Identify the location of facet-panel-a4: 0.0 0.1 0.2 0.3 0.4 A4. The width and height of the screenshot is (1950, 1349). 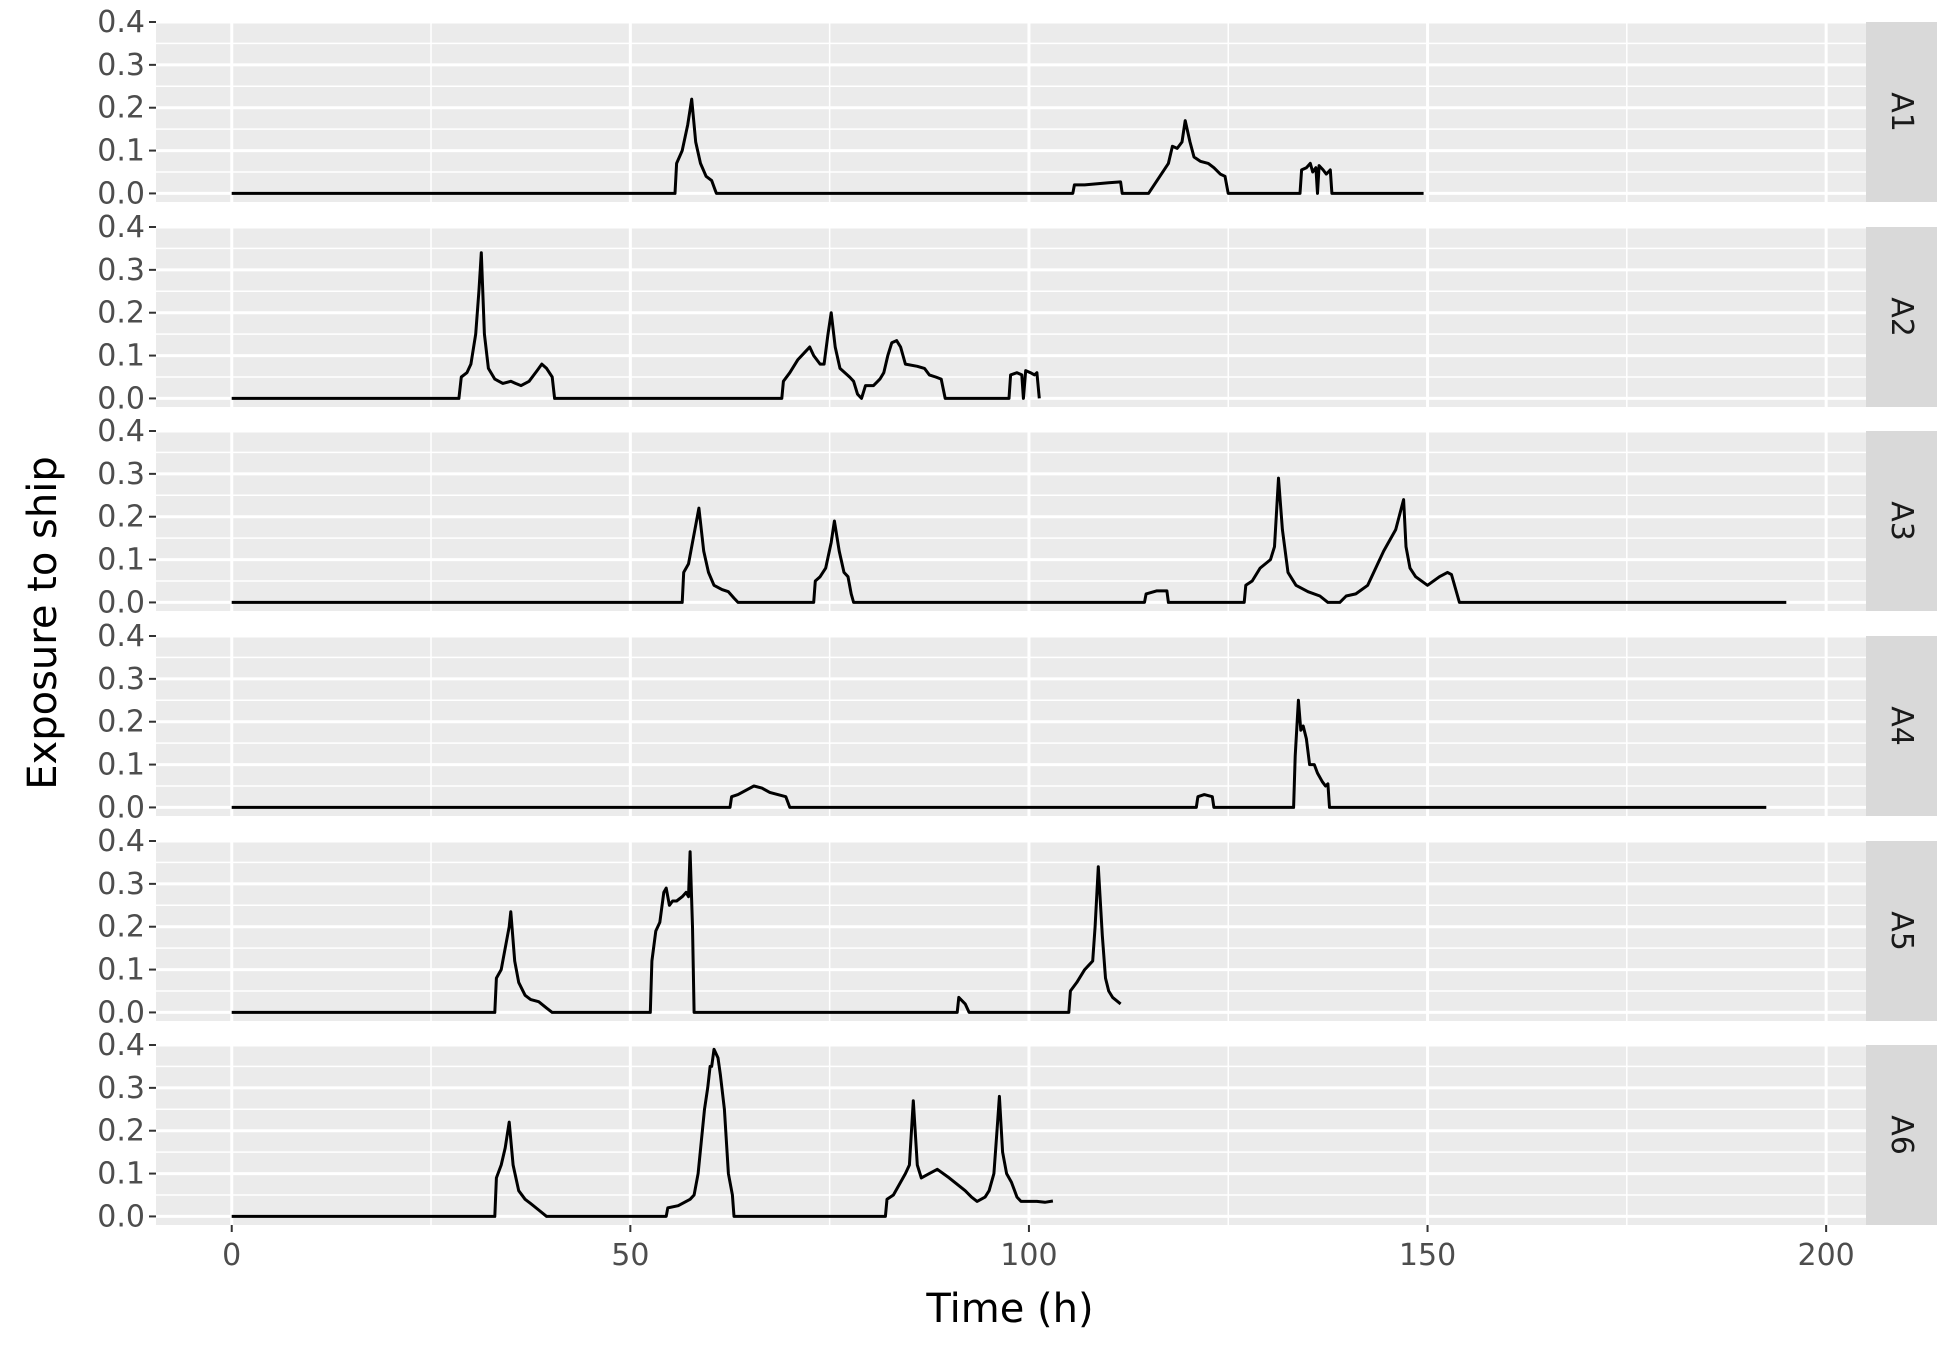
(1017, 722).